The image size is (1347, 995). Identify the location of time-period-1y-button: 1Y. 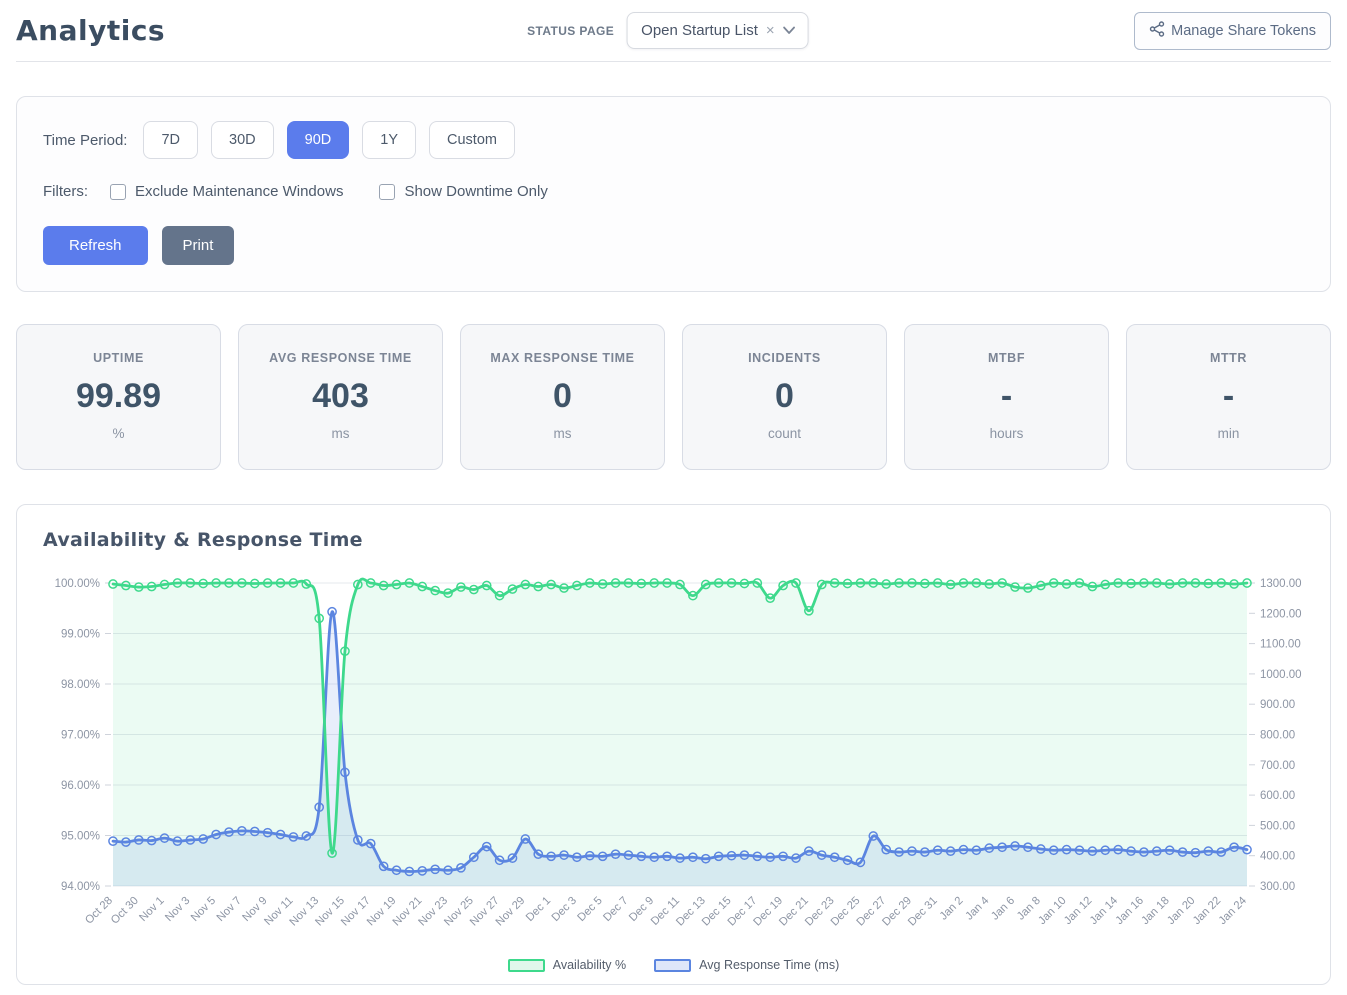
(389, 140).